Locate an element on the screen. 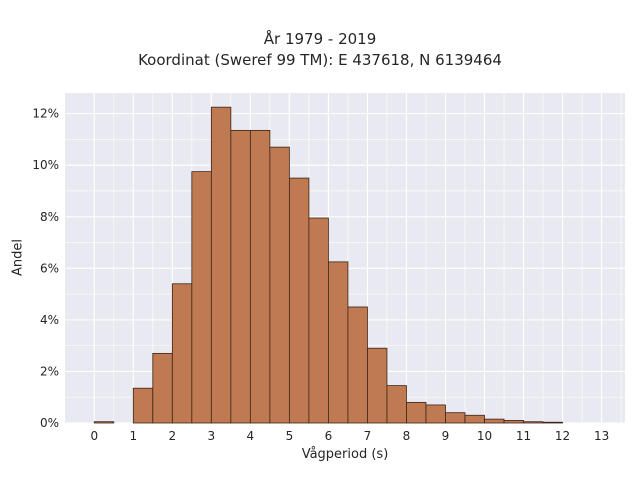 Image resolution: width=640 pixels, height=480 pixels. x-tick-label: 1 is located at coordinates (133, 436).